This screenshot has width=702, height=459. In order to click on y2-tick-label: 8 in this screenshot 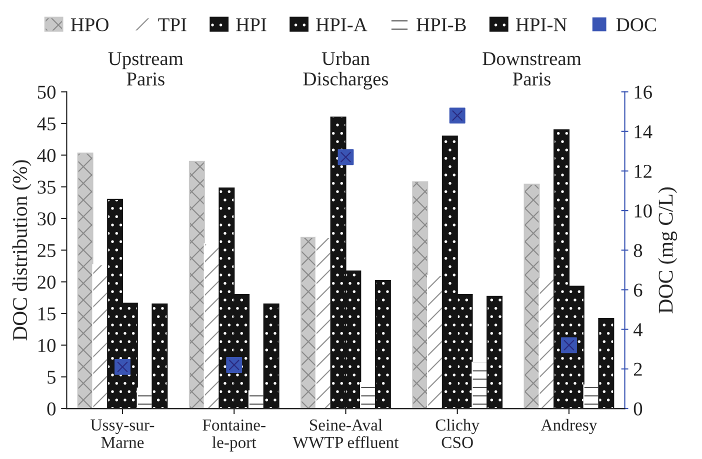, I will do `click(638, 251)`.